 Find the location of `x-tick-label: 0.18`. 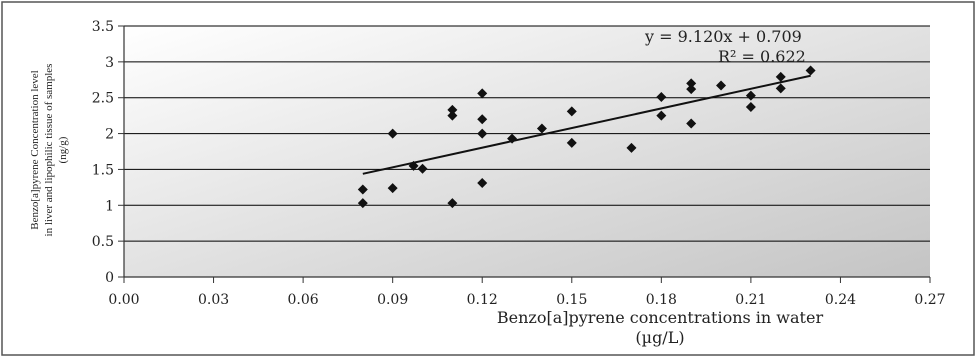

x-tick-label: 0.18 is located at coordinates (661, 300).